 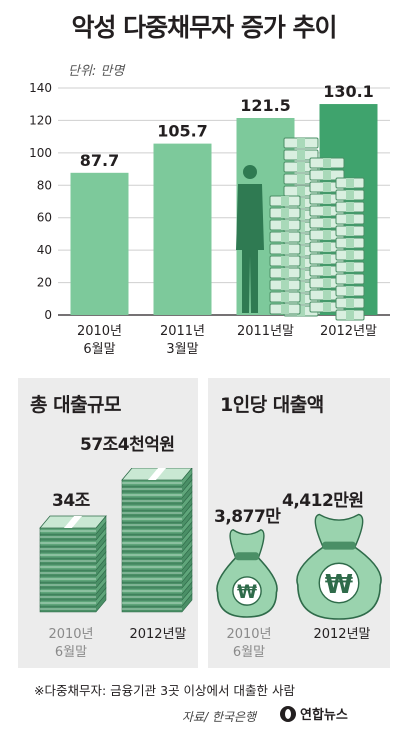 I want to click on total-loans-2010-label: 2010년 6월말, so click(x=71, y=644).